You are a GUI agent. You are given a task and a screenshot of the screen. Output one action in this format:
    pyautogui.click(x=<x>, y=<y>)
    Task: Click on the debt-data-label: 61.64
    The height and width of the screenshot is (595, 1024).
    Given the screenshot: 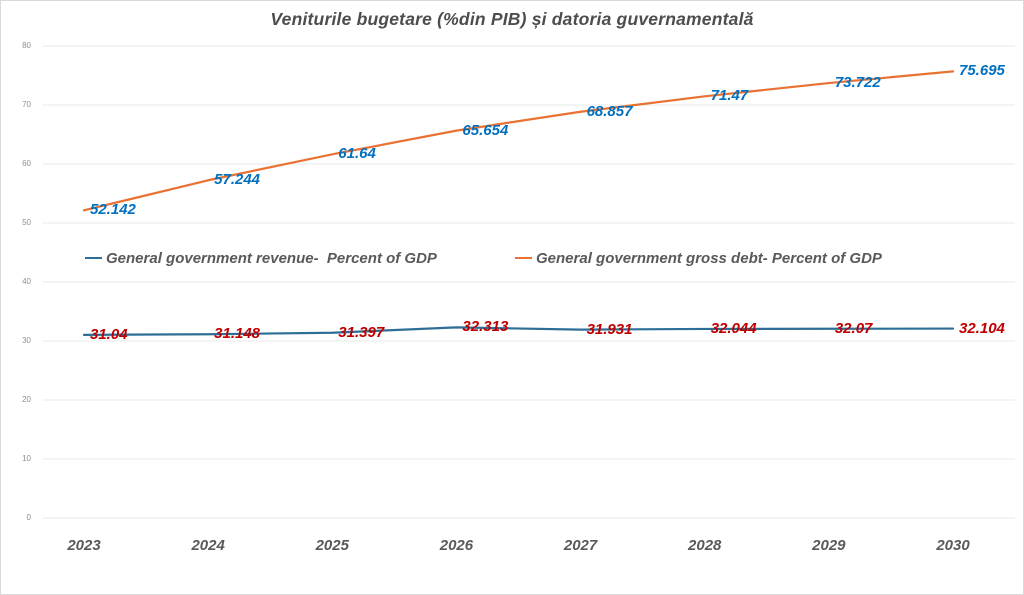 What is the action you would take?
    pyautogui.click(x=357, y=154)
    